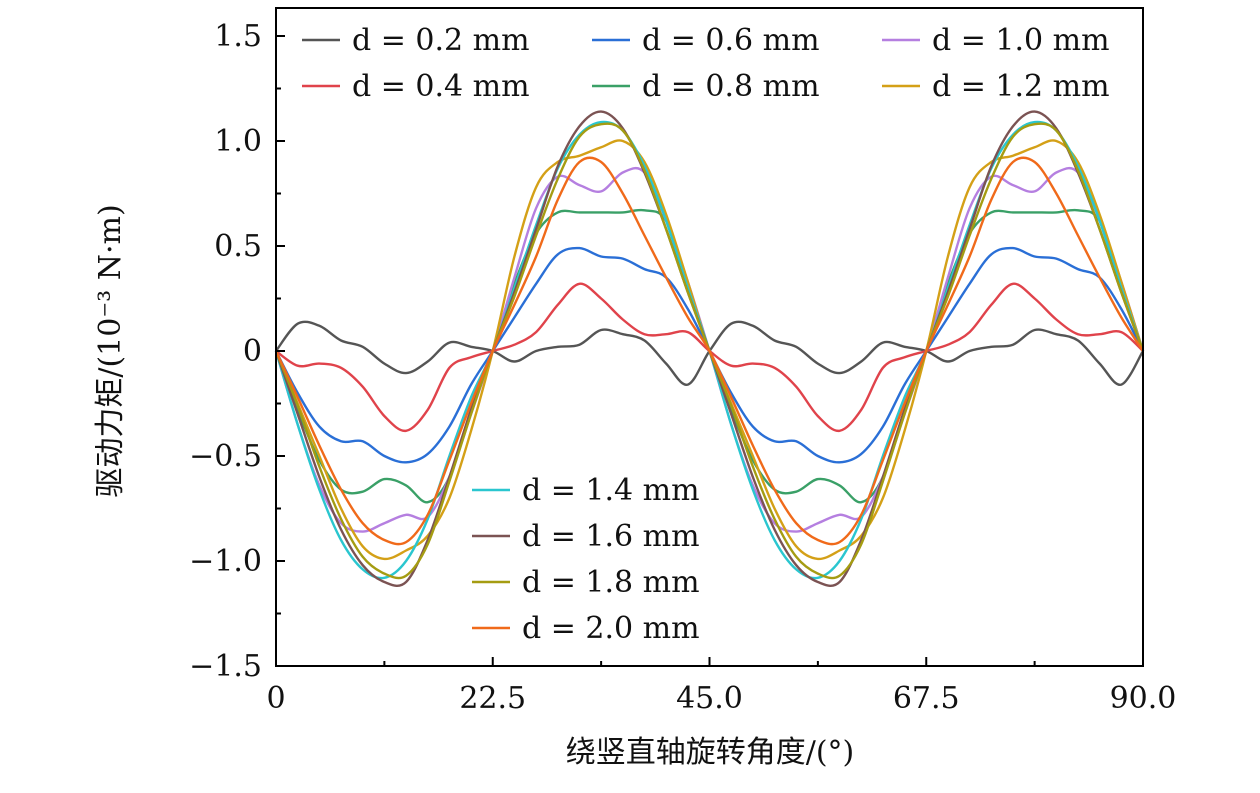  What do you see at coordinates (1143, 698) in the screenshot?
I see `x-tick-label: 90.0` at bounding box center [1143, 698].